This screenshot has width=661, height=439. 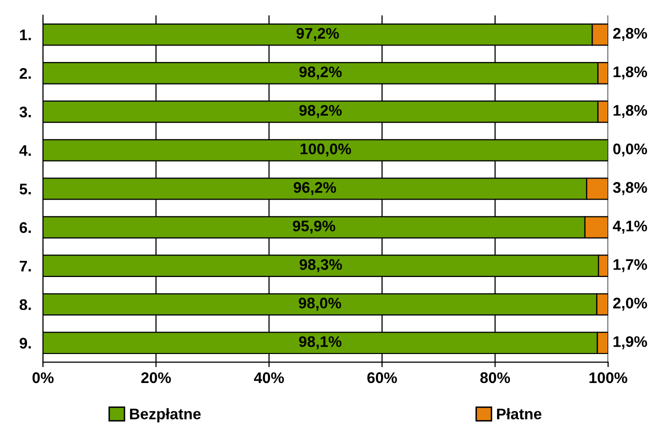 I want to click on data-label: 0,0%, so click(x=630, y=150).